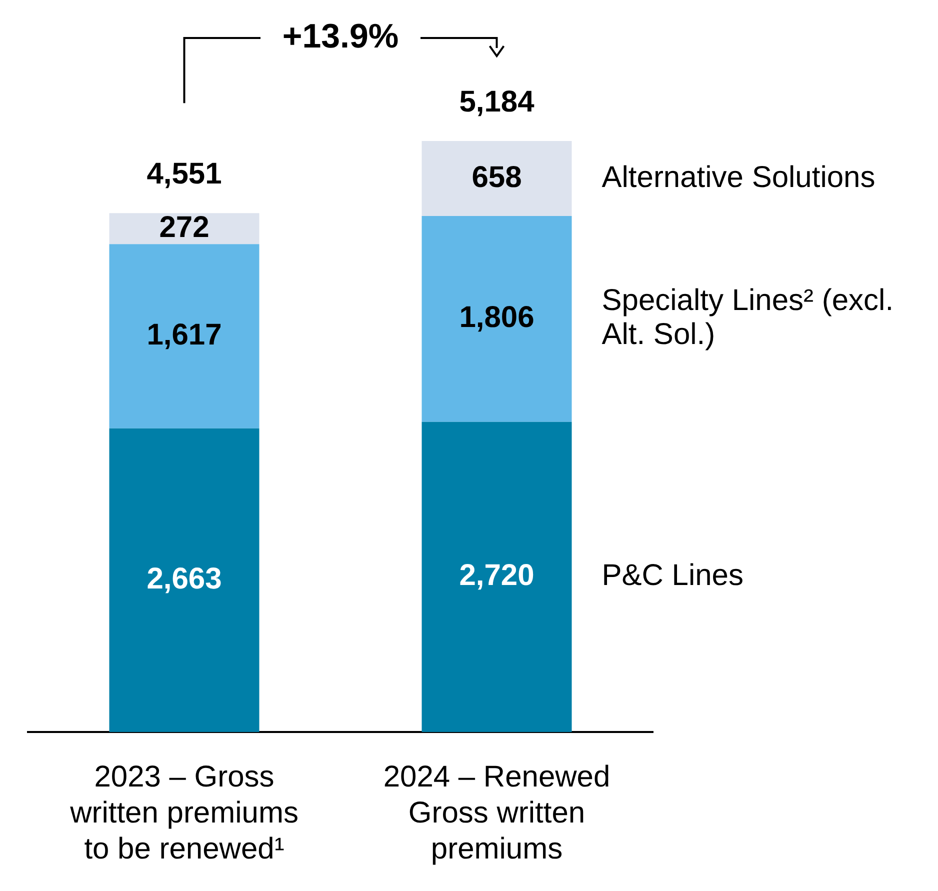  Describe the element at coordinates (184, 173) in the screenshot. I see `total-label: 4,551` at that location.